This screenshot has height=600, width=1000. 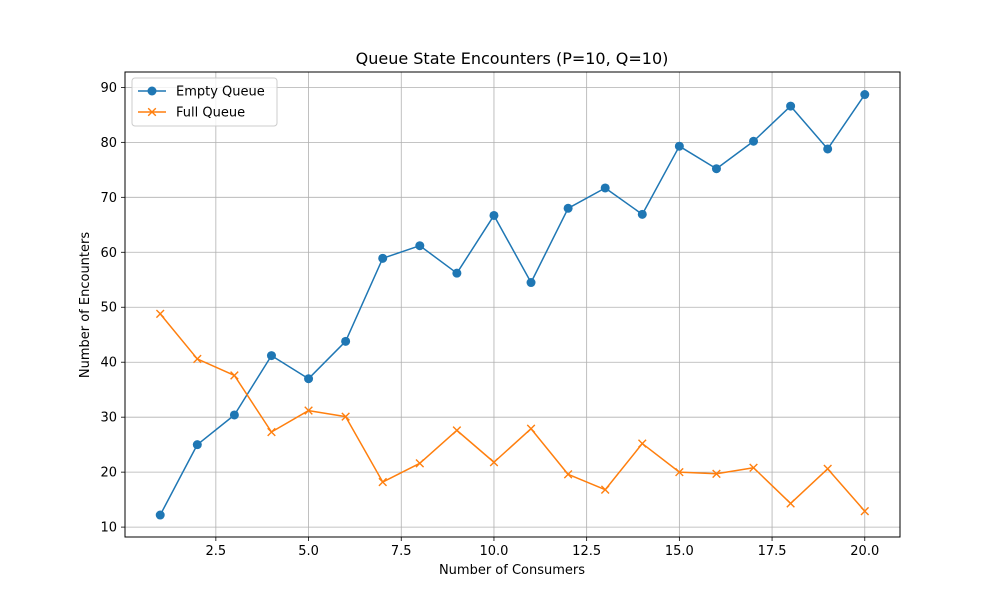 What do you see at coordinates (512, 570) in the screenshot?
I see `x-axis-label: Number of Consumers` at bounding box center [512, 570].